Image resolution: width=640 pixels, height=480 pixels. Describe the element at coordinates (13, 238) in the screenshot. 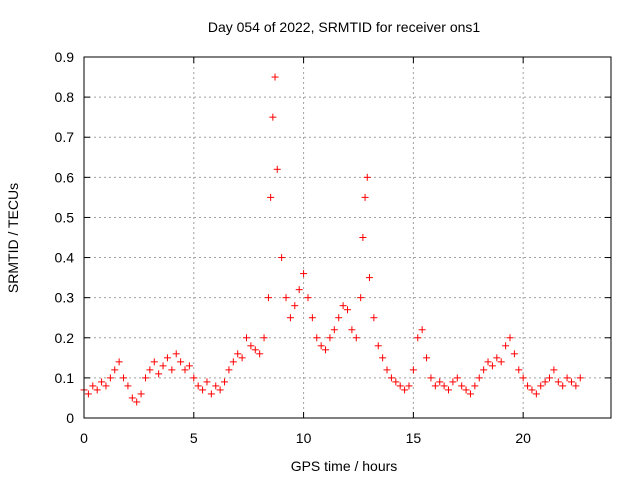

I see `y-axis-label: SRMTID / TECUs` at that location.